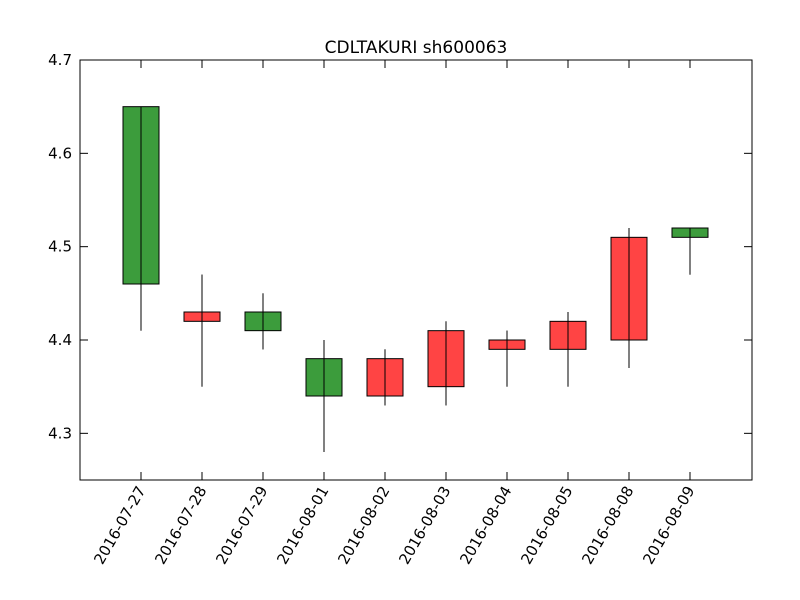  What do you see at coordinates (60, 433) in the screenshot?
I see `y-tick-label: 4.3` at bounding box center [60, 433].